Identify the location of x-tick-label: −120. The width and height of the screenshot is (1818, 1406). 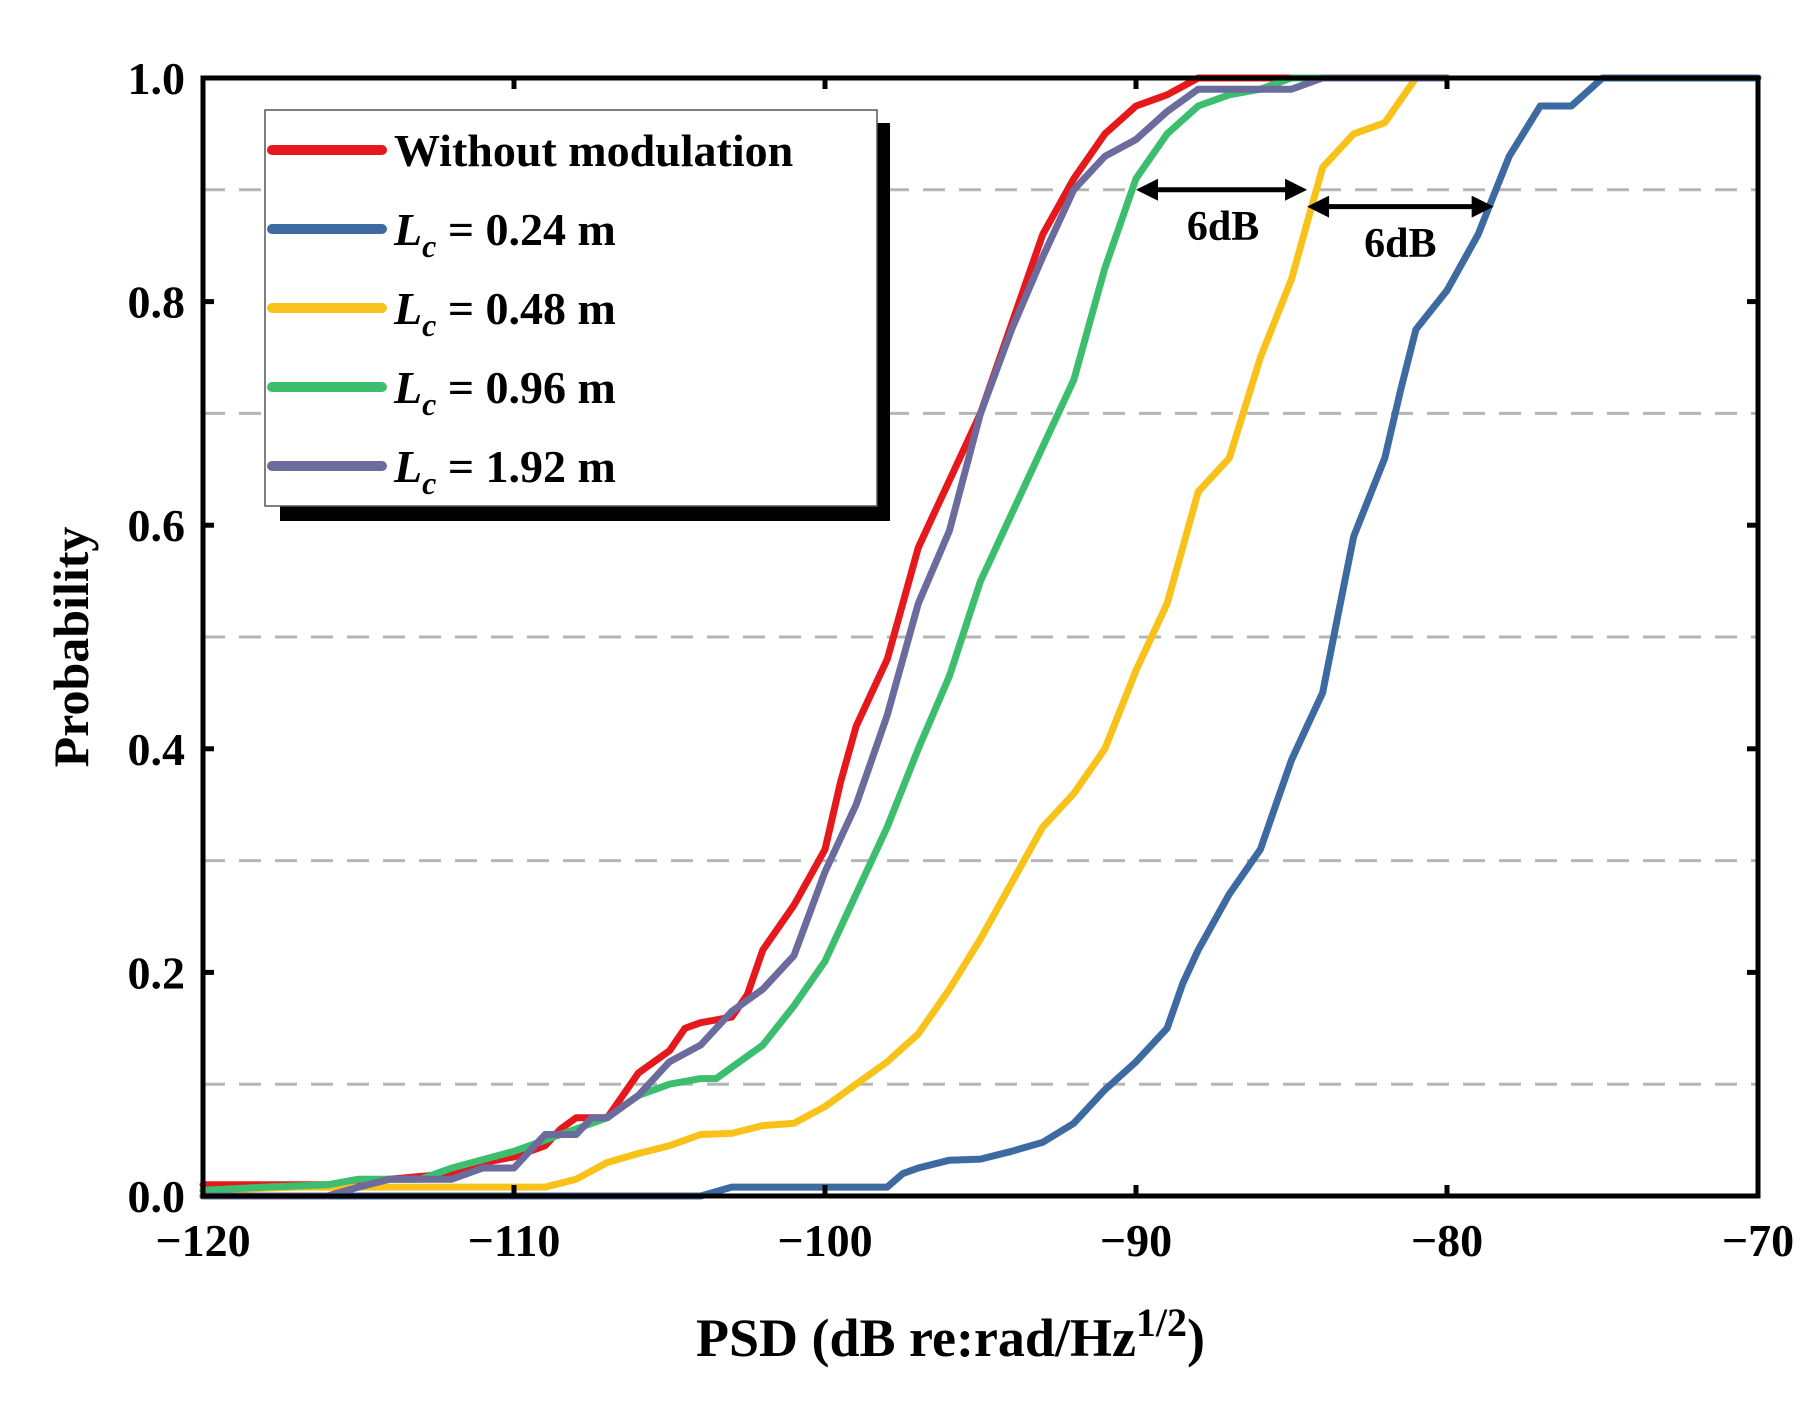
(202, 1240).